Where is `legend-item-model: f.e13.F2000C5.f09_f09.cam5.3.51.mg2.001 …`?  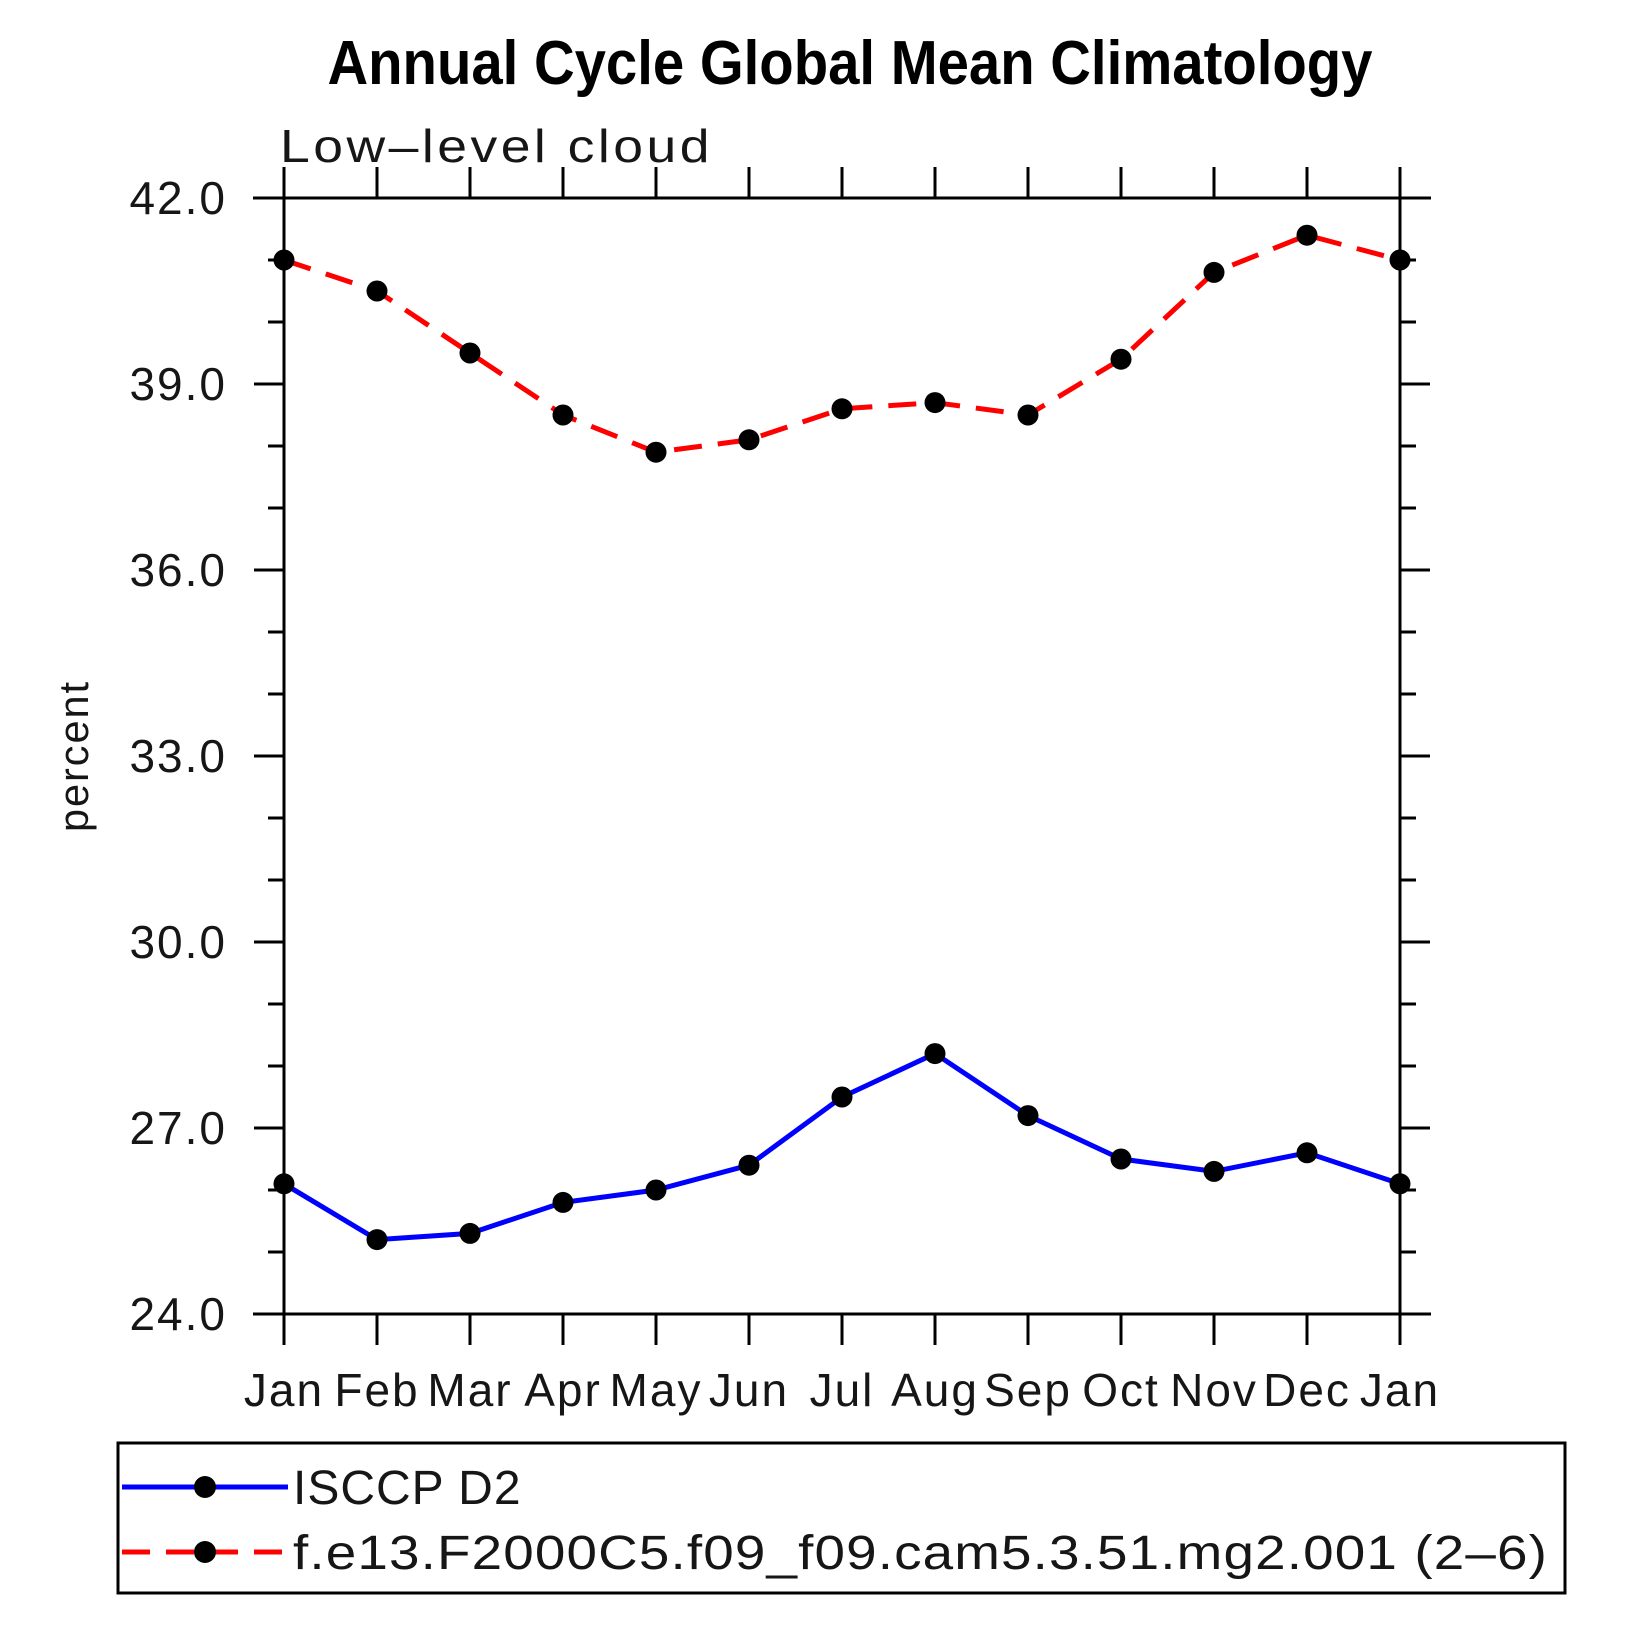
legend-item-model: f.e13.F2000C5.f09_f09.cam5.3.51.mg2.001 … is located at coordinates (835, 1553).